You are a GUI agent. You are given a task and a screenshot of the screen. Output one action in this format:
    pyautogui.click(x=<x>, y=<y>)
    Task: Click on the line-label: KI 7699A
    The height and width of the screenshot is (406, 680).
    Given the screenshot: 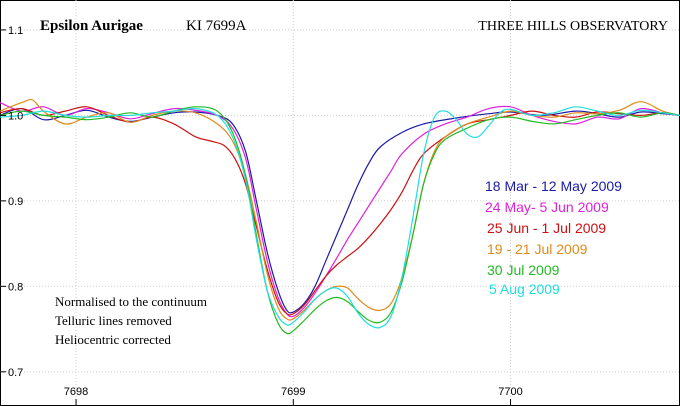 What is the action you would take?
    pyautogui.click(x=216, y=26)
    